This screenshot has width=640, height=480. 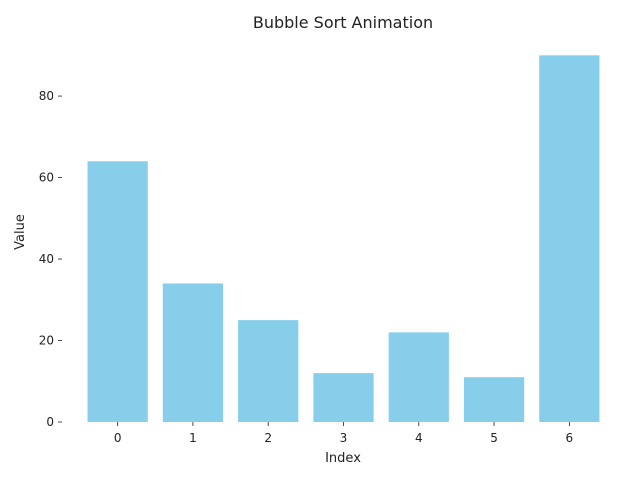 What do you see at coordinates (494, 438) in the screenshot?
I see `x-tick-label-5: 5` at bounding box center [494, 438].